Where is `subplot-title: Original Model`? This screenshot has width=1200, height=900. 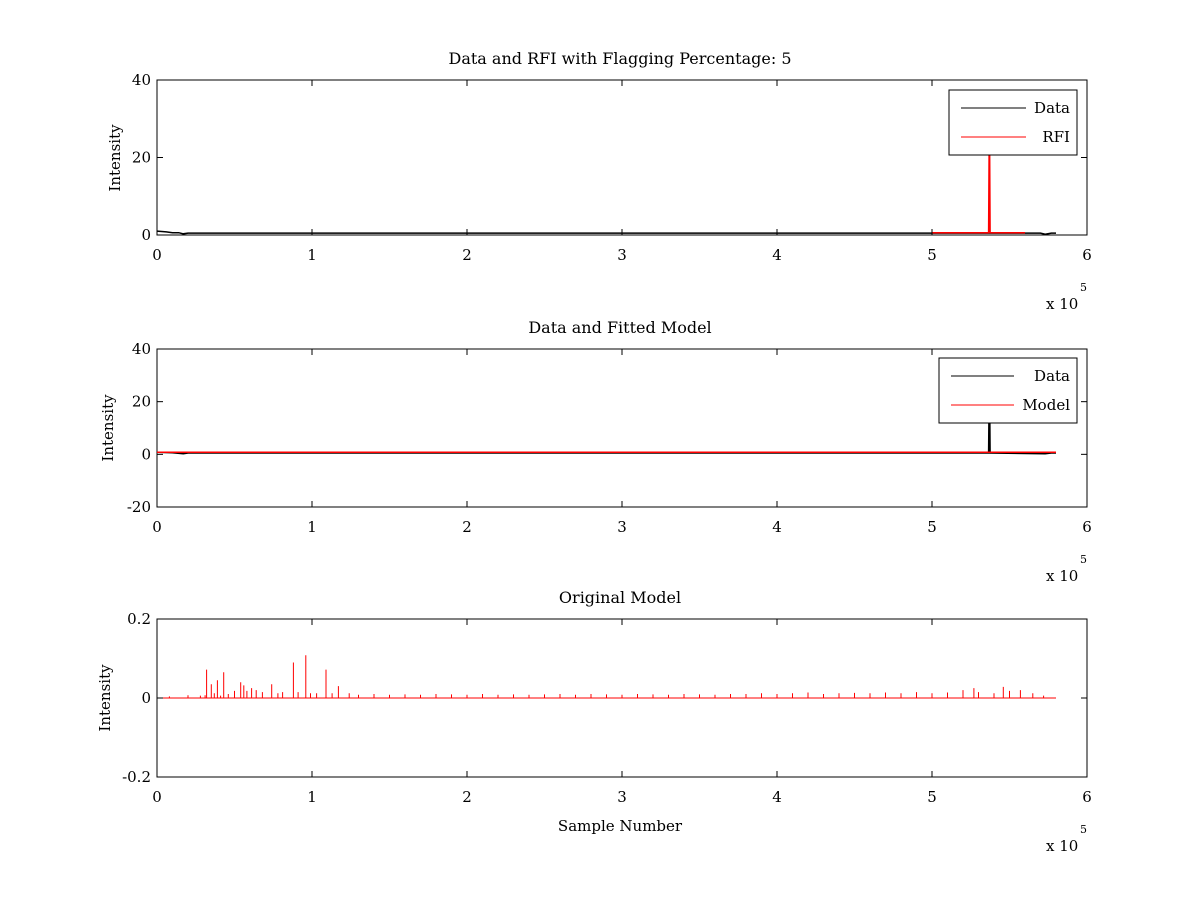 subplot-title: Original Model is located at coordinates (620, 597).